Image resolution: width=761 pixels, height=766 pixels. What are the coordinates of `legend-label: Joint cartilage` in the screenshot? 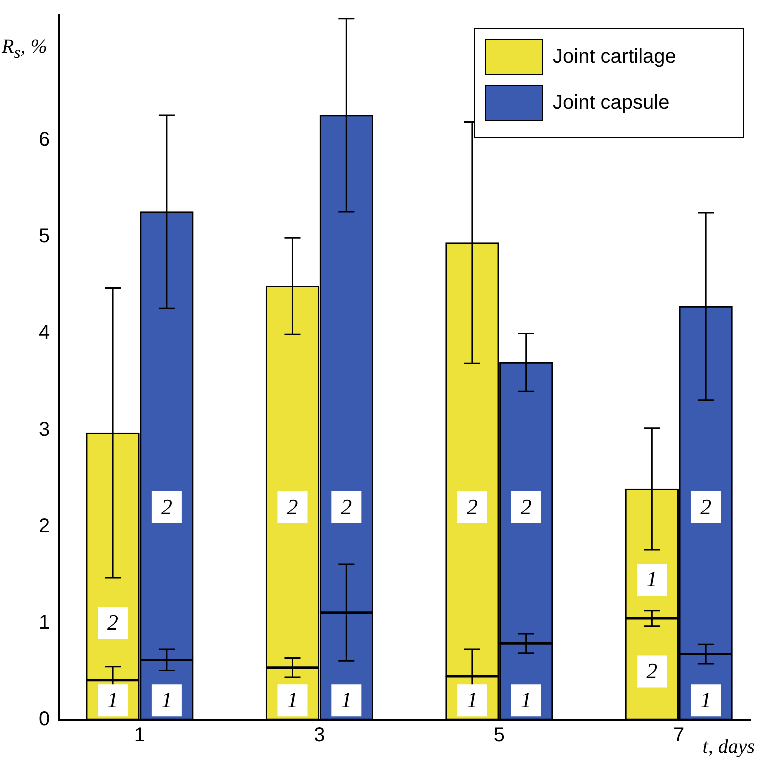 It's located at (614, 57).